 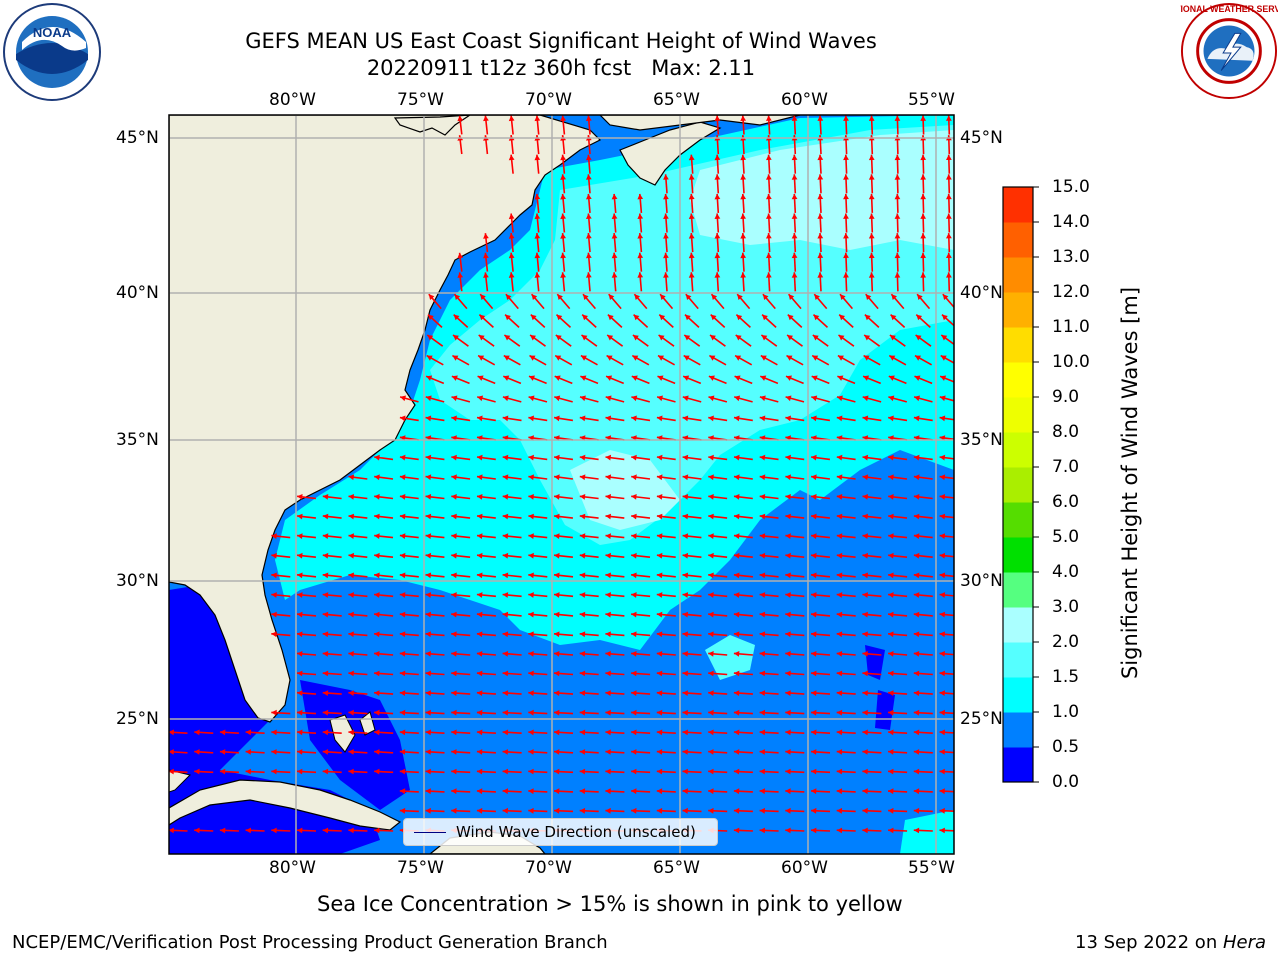 I want to click on colorbar-tick-label: 0.0, so click(x=1066, y=782).